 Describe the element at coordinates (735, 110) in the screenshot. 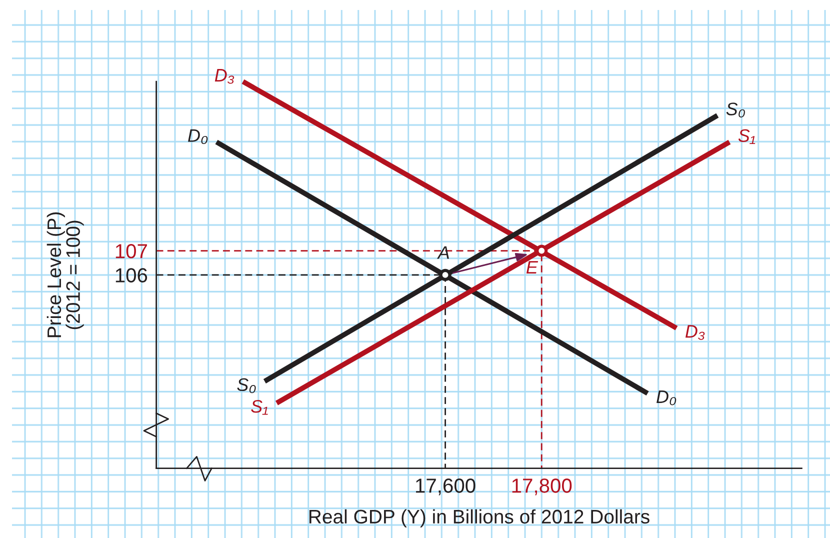

I see `series-label: S₀` at that location.